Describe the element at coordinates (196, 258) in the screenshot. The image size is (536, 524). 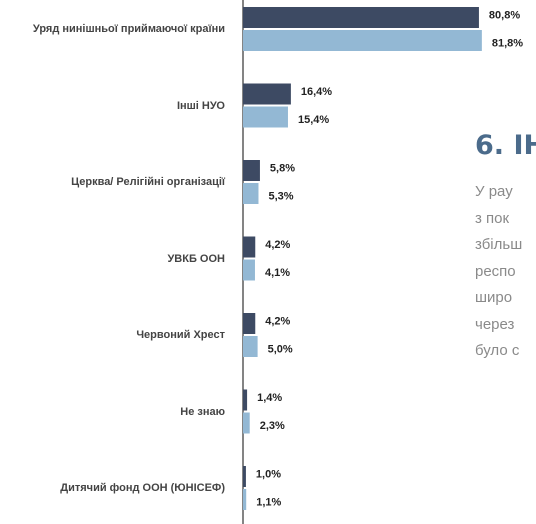
I see `category-label: УВКБ ООН` at that location.